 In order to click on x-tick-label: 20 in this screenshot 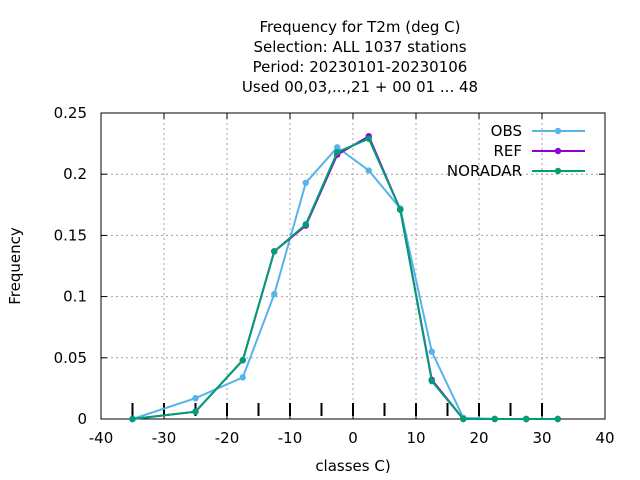, I will do `click(478, 438)`.